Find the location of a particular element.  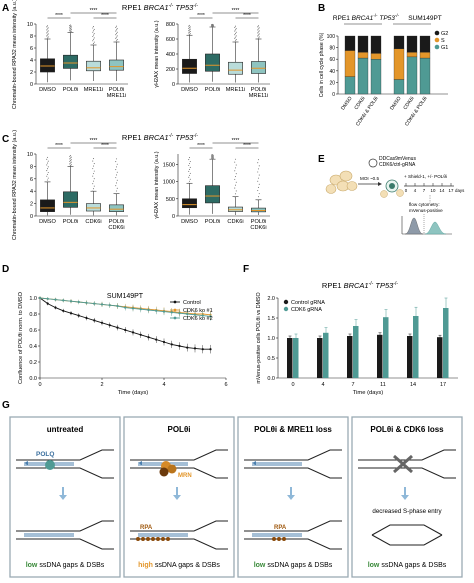

panel-letter-a: A is located at coordinates (5, 8).